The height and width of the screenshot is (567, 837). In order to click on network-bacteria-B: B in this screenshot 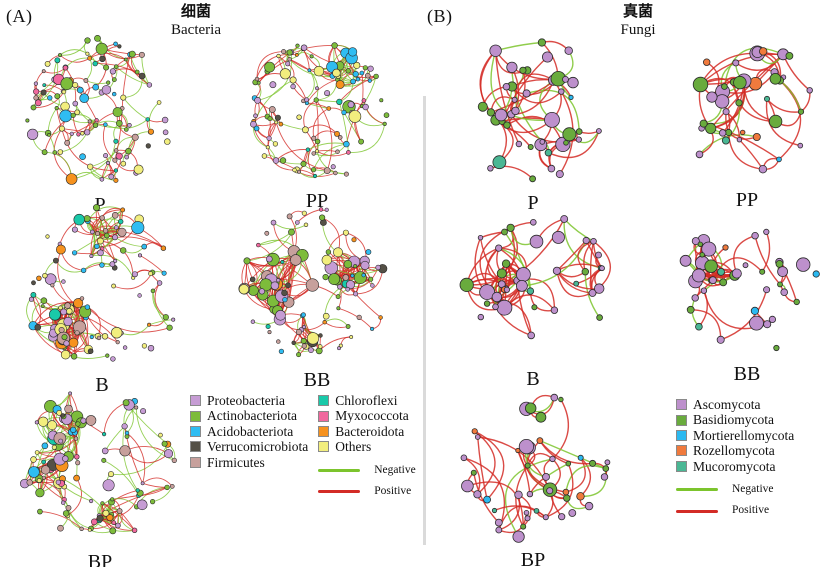, I will do `click(102, 295)`.